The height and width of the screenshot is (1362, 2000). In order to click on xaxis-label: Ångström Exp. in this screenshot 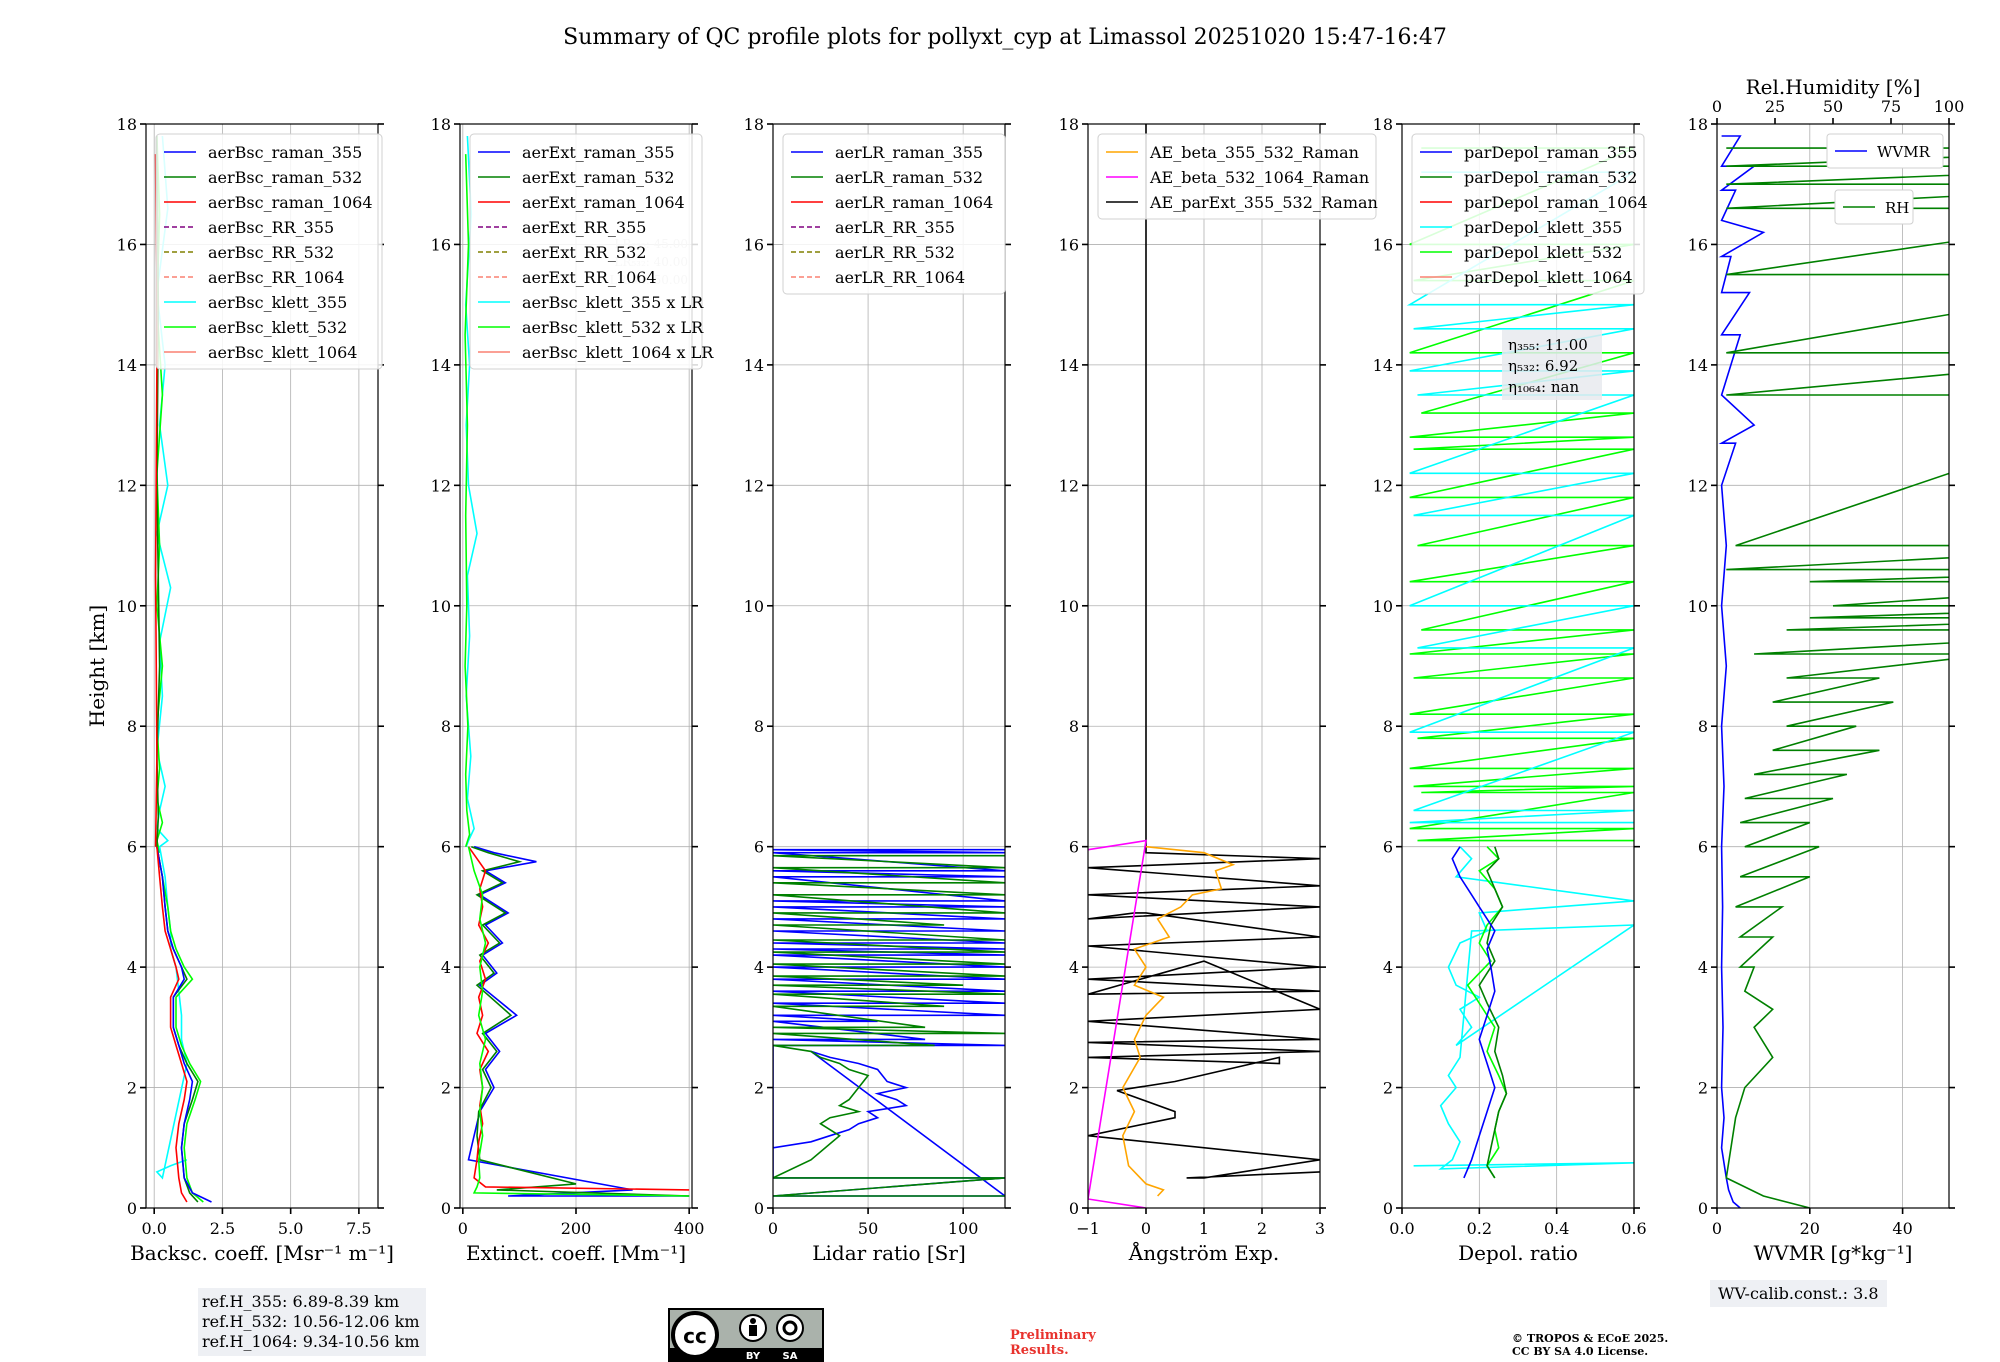, I will do `click(1203, 1252)`.